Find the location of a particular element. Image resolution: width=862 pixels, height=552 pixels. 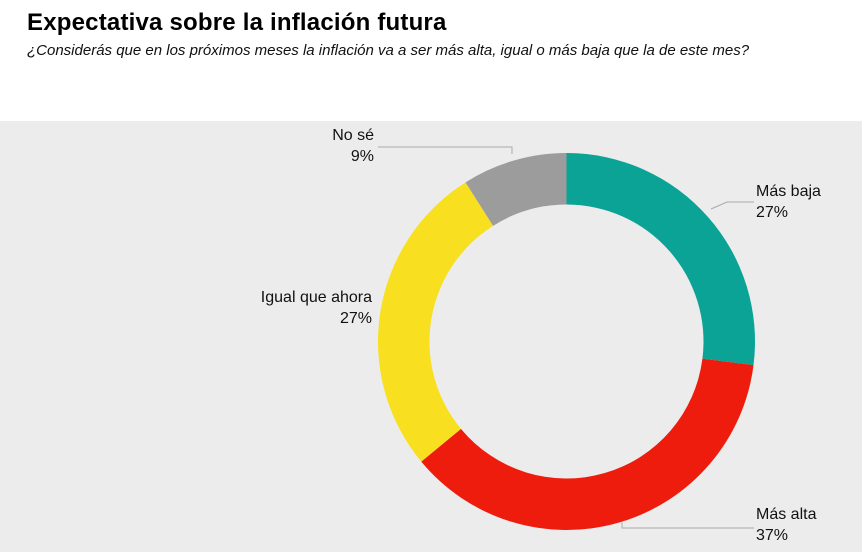

segment-value: 37% is located at coordinates (772, 535).